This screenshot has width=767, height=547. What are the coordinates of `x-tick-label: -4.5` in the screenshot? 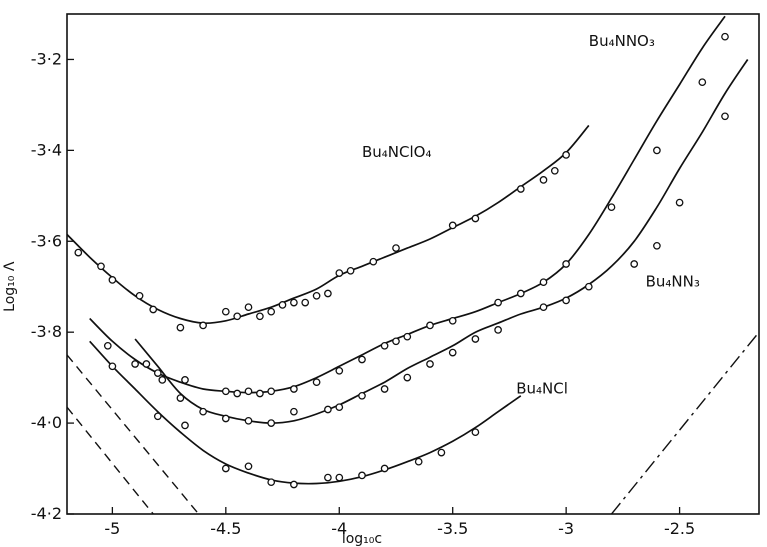 It's located at (225, 528).